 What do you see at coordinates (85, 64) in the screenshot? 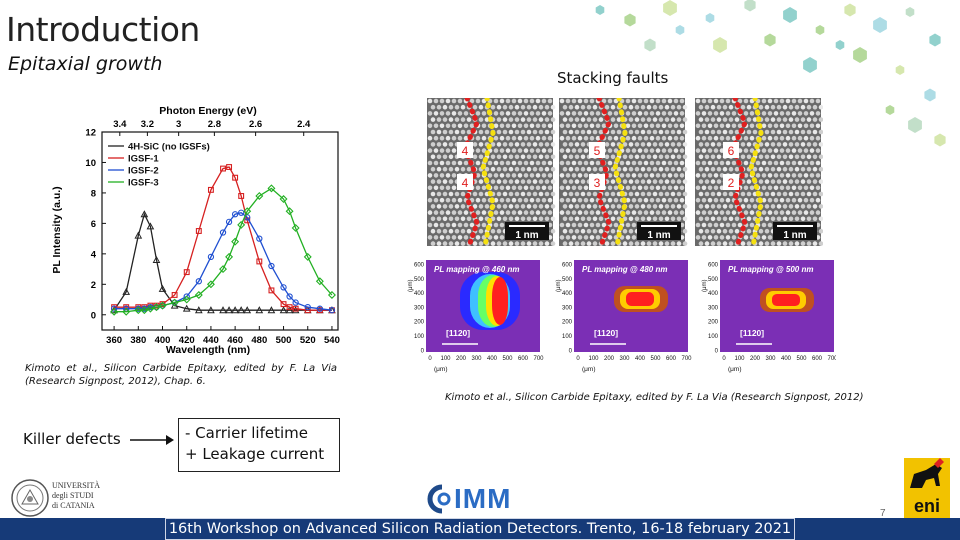
I see `page-subtitle: Epitaxial growth` at bounding box center [85, 64].